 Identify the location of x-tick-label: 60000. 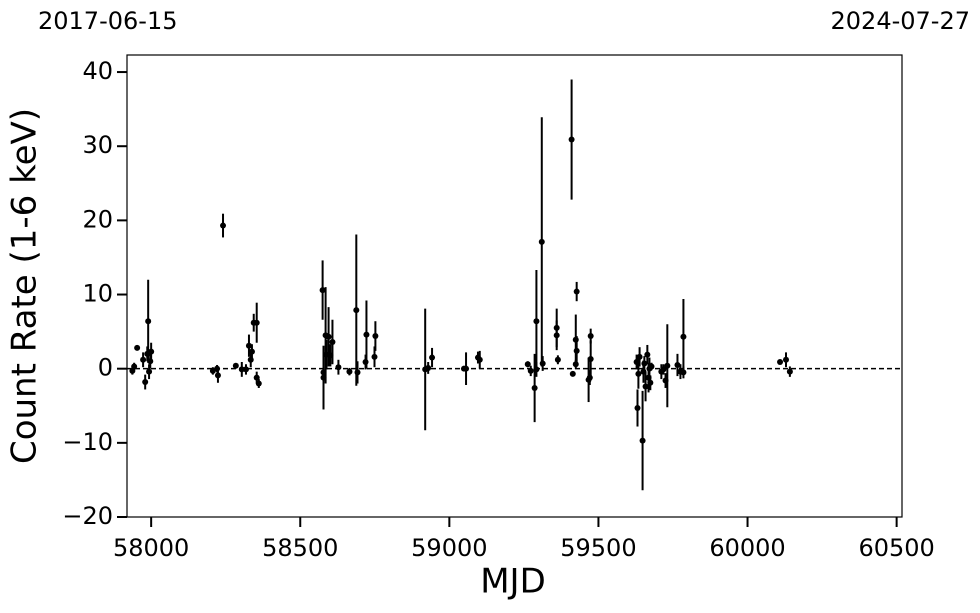
(747, 548).